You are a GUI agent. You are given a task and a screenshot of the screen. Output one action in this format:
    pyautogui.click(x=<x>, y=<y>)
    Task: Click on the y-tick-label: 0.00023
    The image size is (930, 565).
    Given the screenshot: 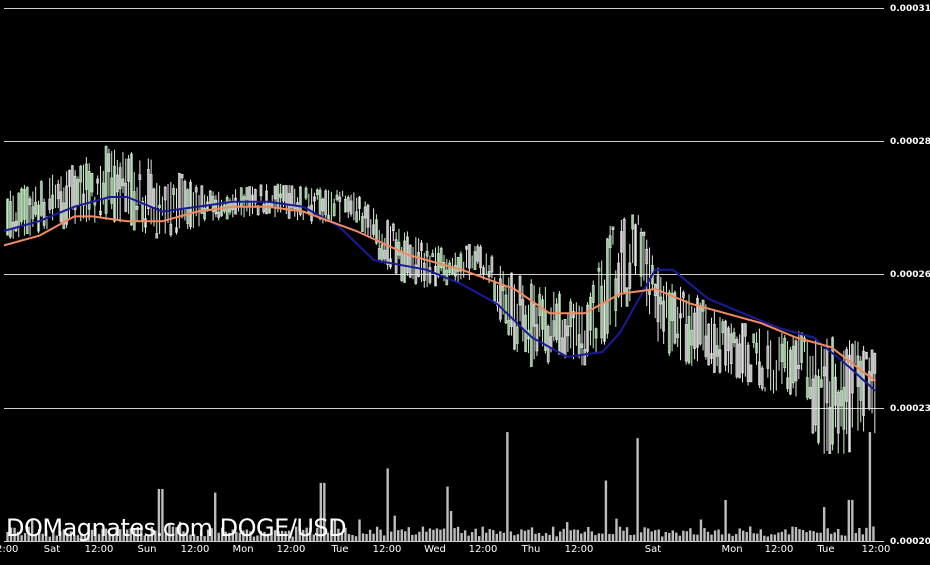 What is the action you would take?
    pyautogui.click(x=910, y=409)
    